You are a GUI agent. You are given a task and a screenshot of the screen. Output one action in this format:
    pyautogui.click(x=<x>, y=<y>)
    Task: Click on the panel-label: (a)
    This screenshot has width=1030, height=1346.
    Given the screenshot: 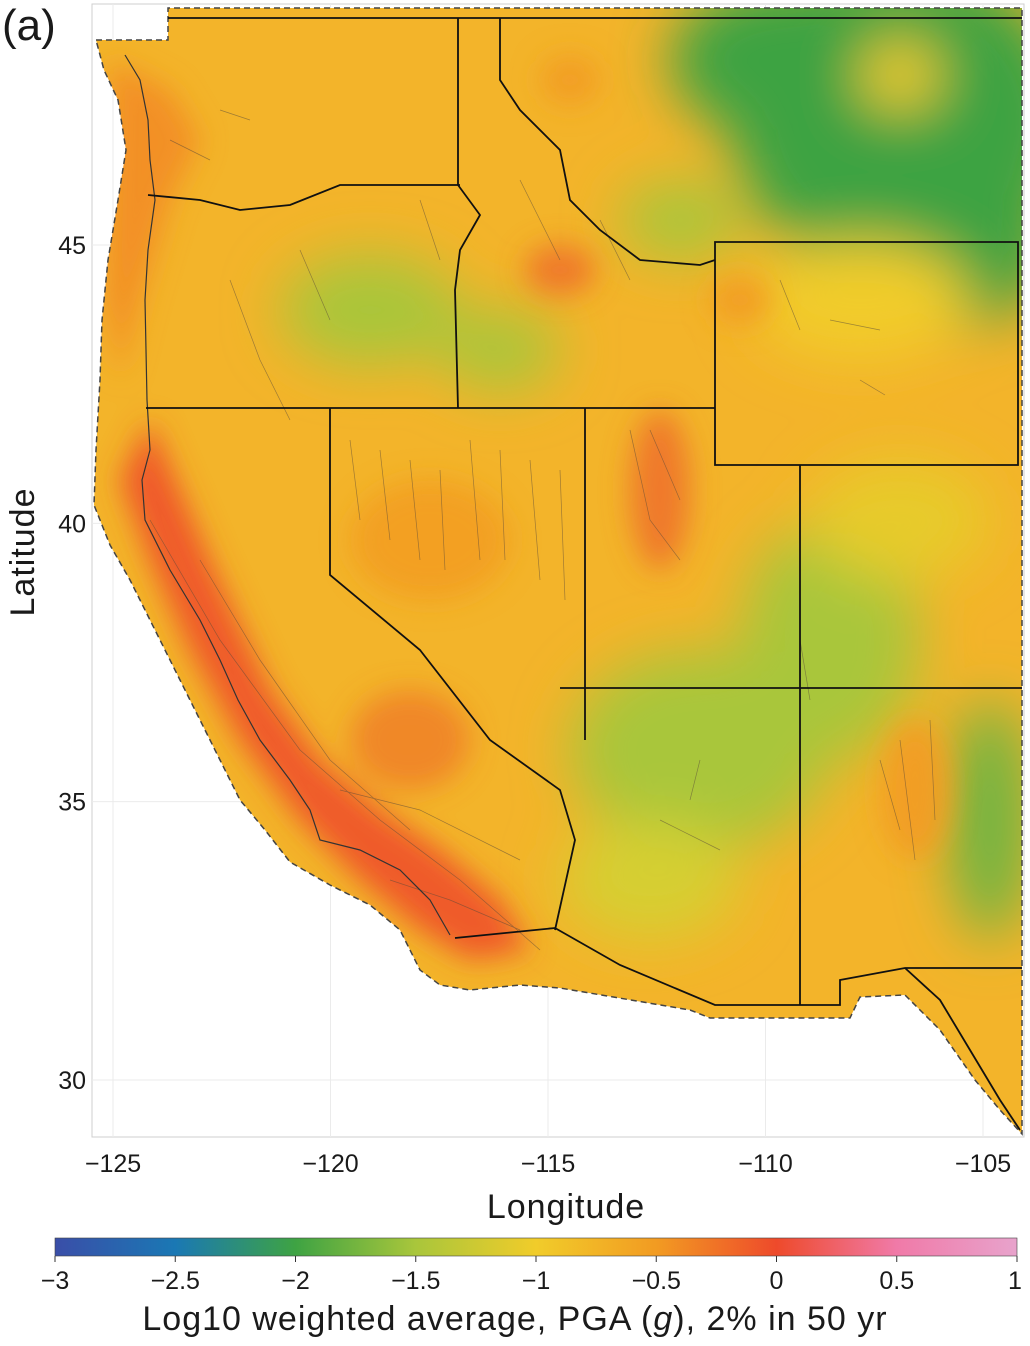 What is the action you would take?
    pyautogui.click(x=29, y=25)
    